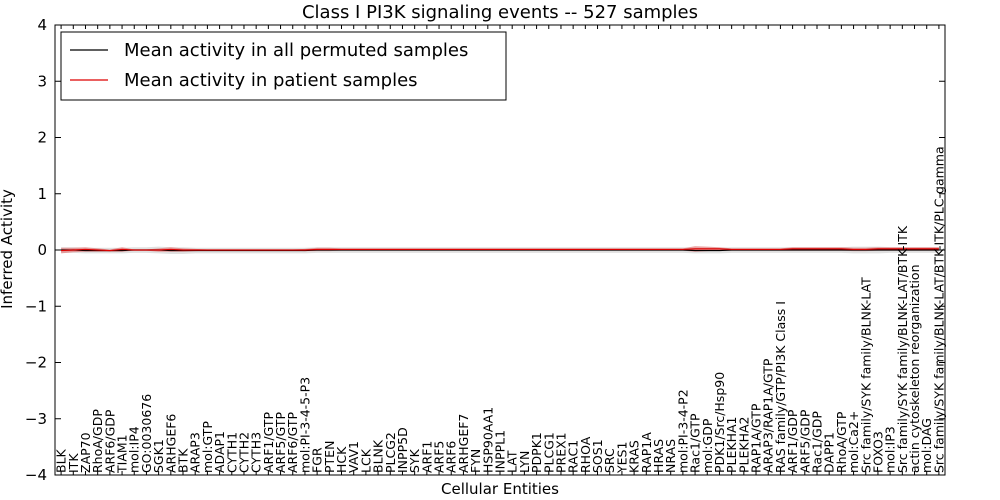  Describe the element at coordinates (42, 81) in the screenshot. I see `y-tick-label: 3` at that location.